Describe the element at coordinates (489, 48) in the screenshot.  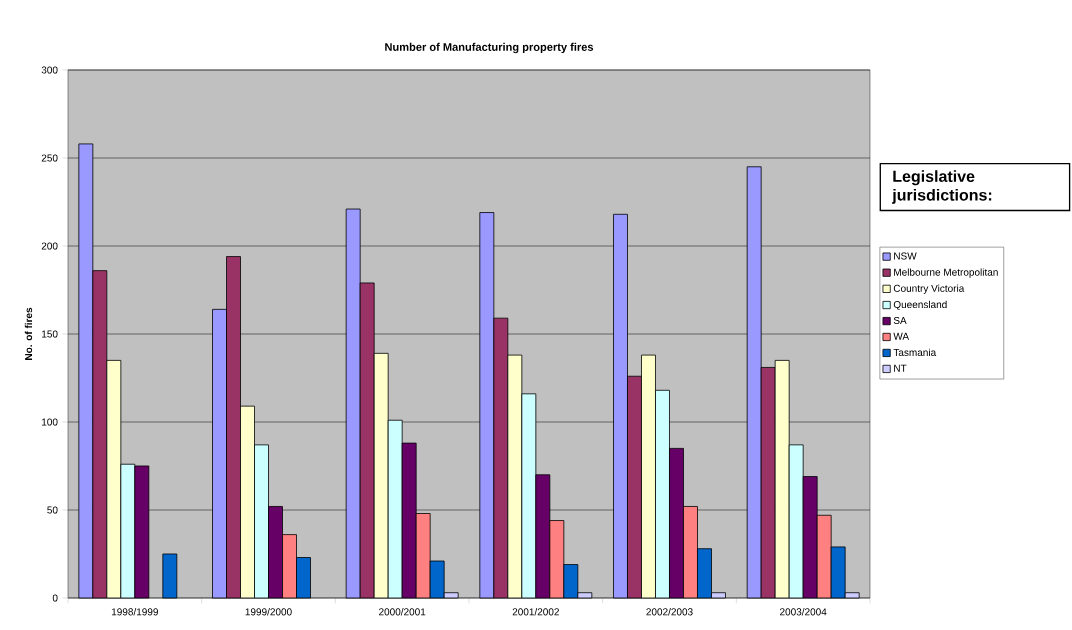
I see `chart-title: Number of Manufacturing property fires` at that location.